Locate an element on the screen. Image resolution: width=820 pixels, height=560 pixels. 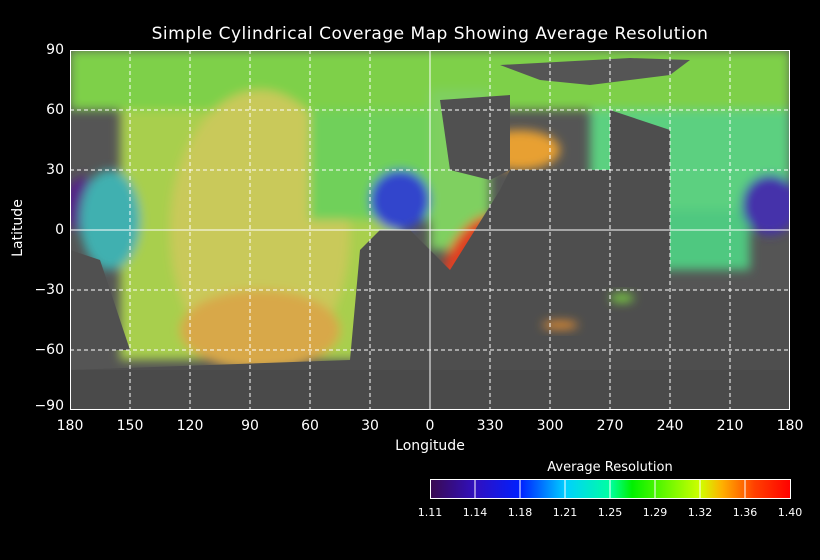
x-axis-label: Longitude is located at coordinates (430, 446).